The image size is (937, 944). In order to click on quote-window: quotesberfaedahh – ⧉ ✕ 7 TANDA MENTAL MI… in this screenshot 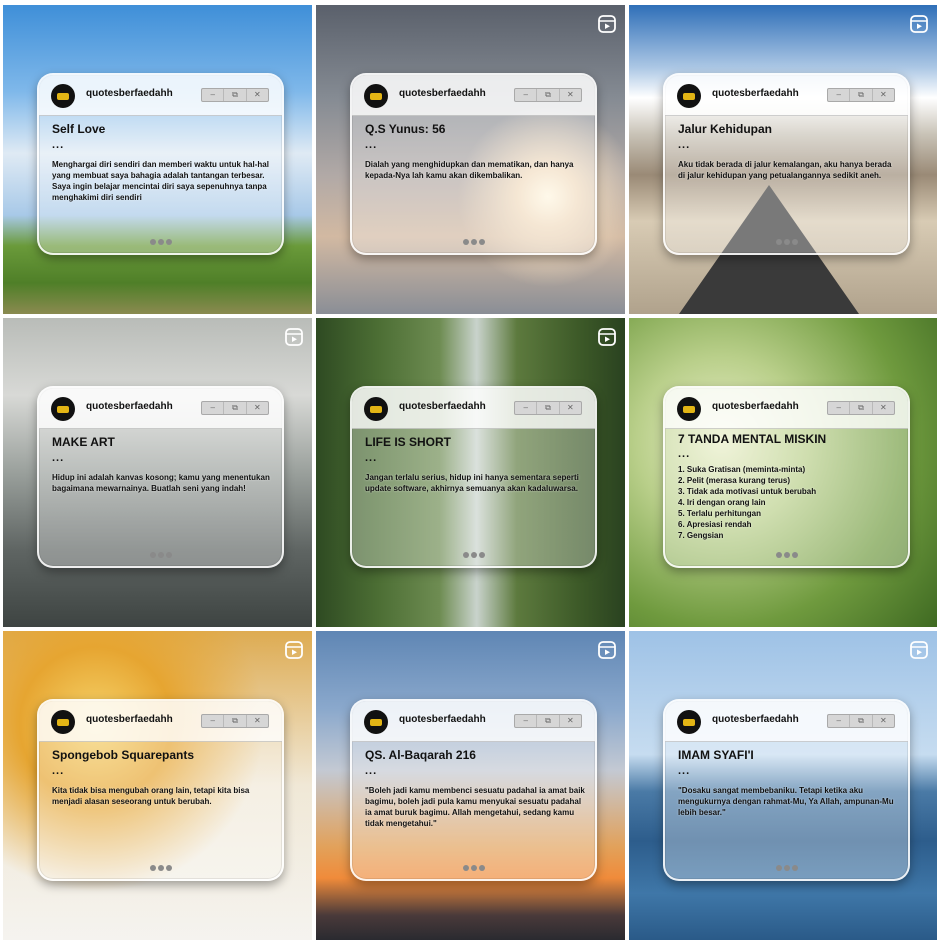, I will do `click(786, 477)`.